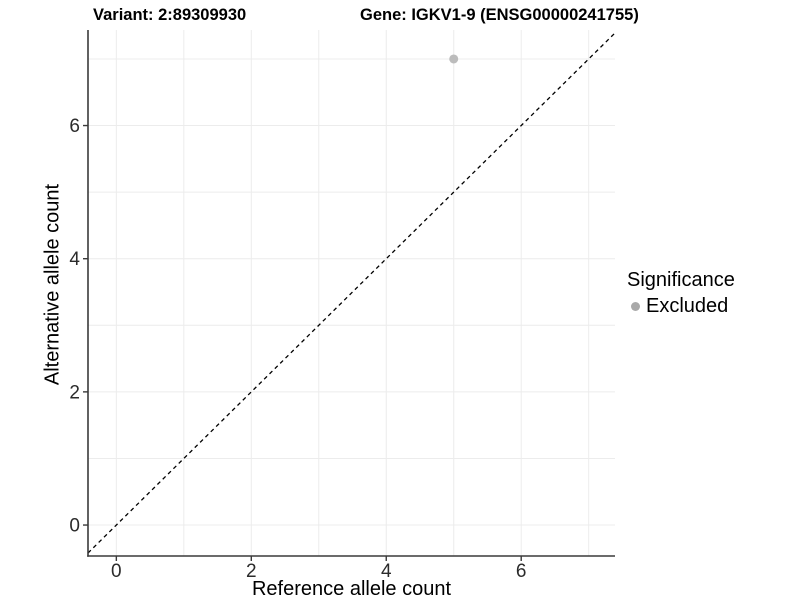  I want to click on x-tick-label: 0, so click(116, 571).